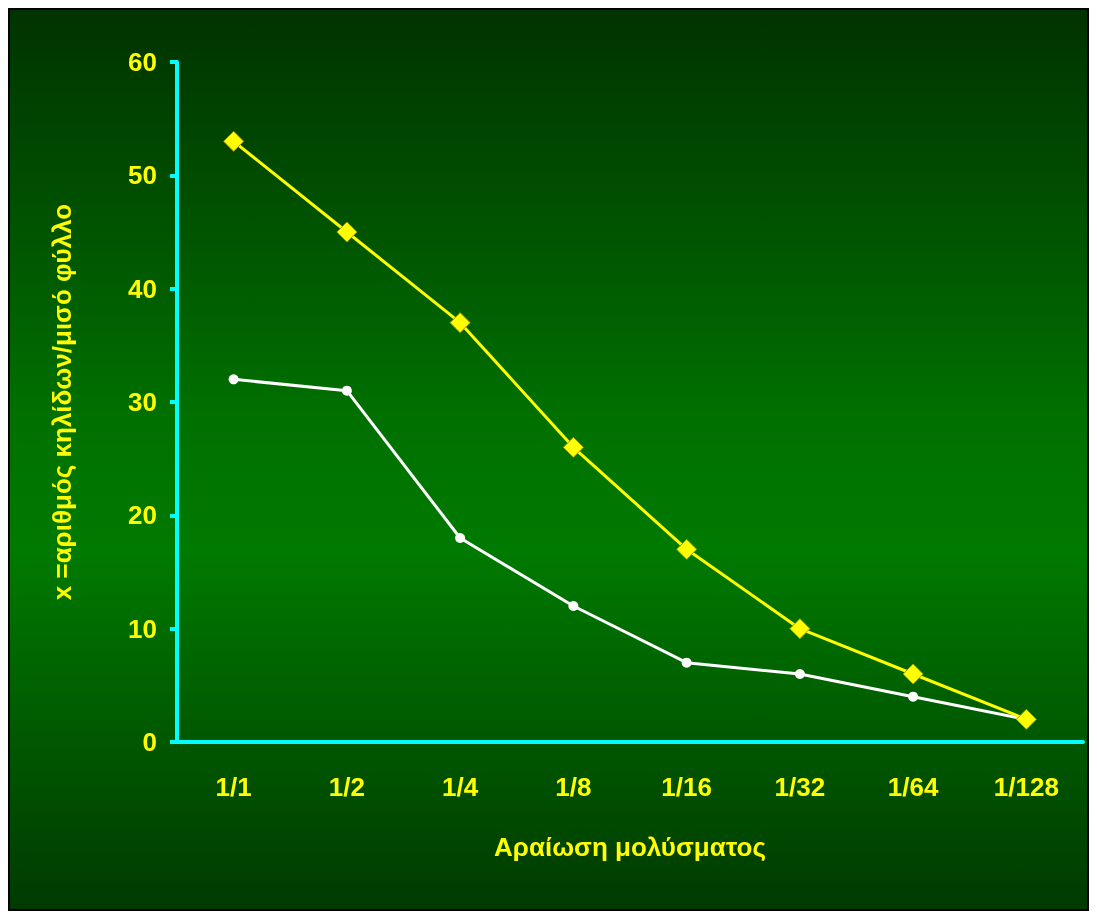 Image resolution: width=1097 pixels, height=919 pixels. I want to click on x-tick-label: 1/16, so click(686, 787).